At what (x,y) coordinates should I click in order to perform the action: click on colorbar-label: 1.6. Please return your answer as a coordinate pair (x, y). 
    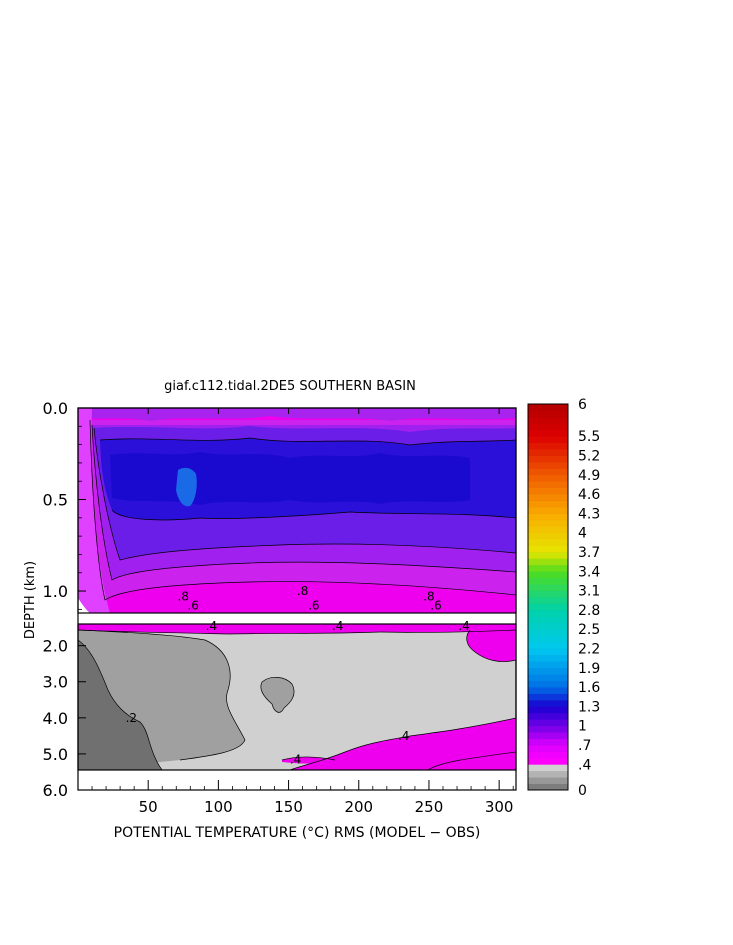
    Looking at the image, I should click on (589, 688).